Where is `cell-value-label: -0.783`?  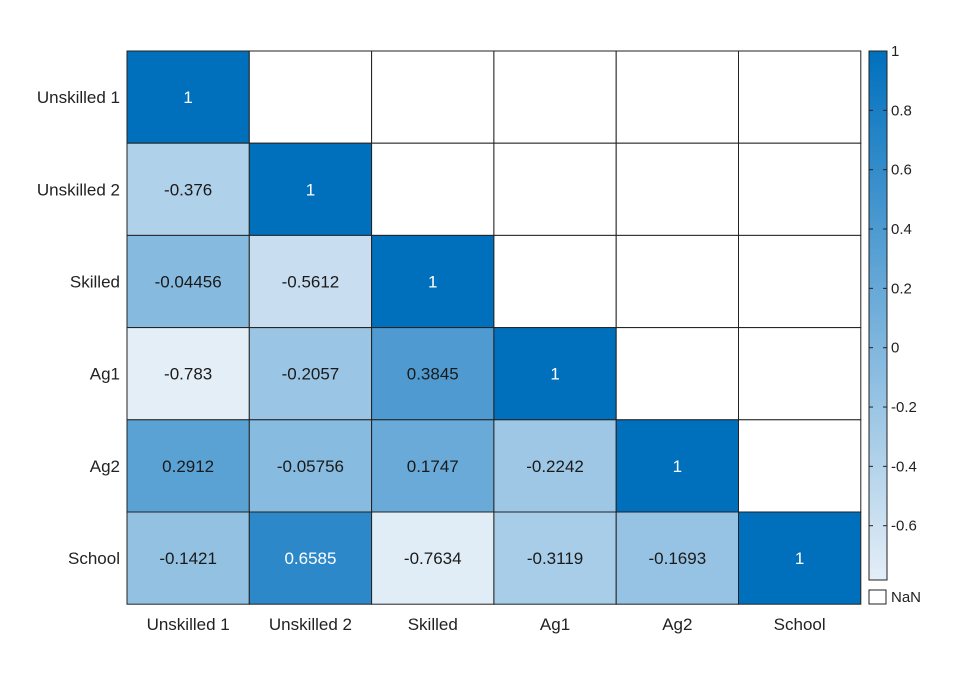 cell-value-label: -0.783 is located at coordinates (188, 374).